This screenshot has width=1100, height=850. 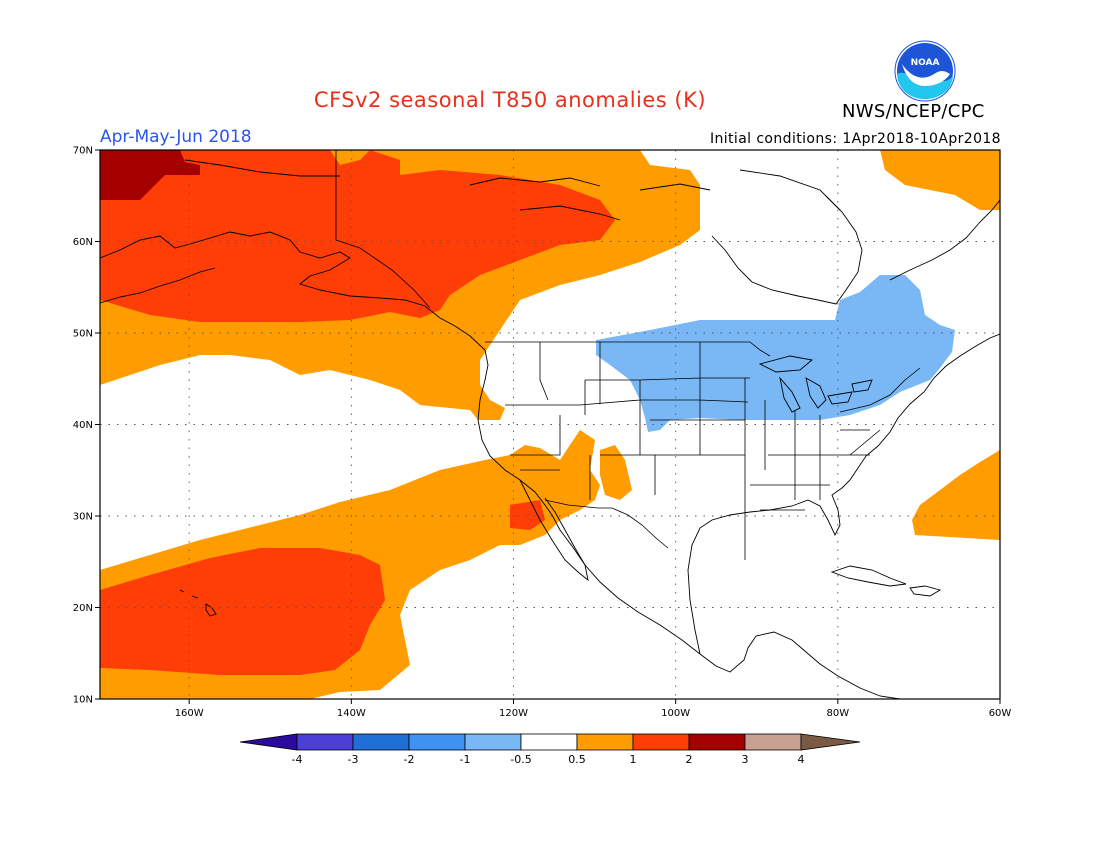 What do you see at coordinates (655, 195) in the screenshot?
I see `coastline-arctic-islands` at bounding box center [655, 195].